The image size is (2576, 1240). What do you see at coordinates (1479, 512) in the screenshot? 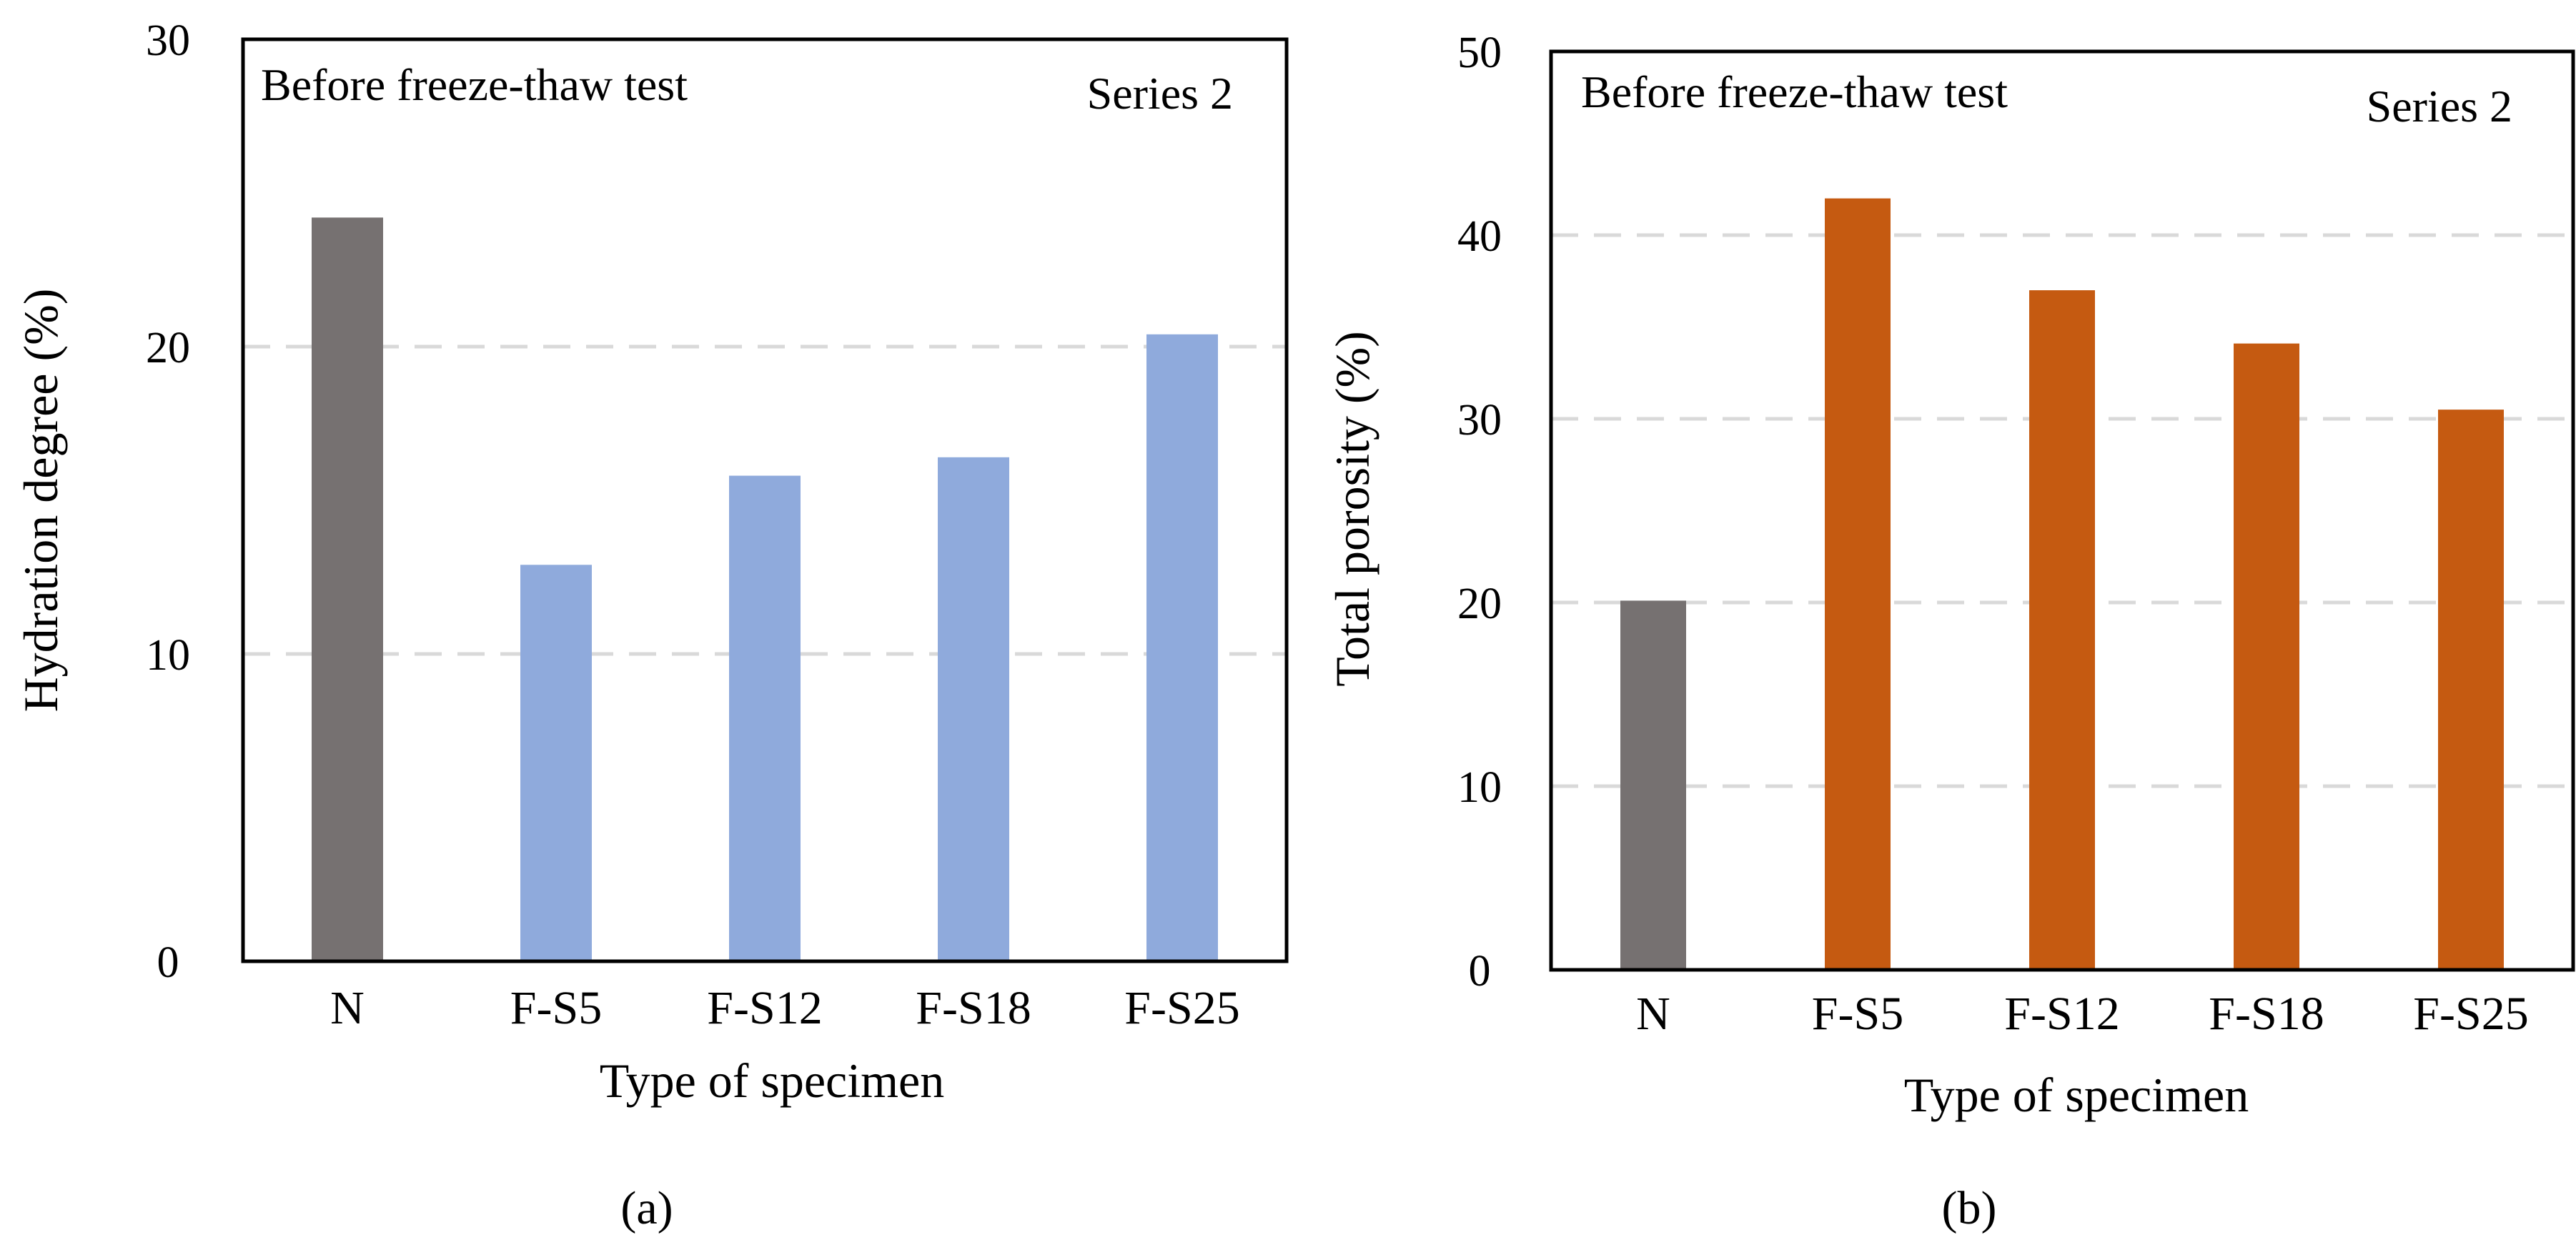
I see `y-tick-labels: 0 10 20 30 40 50` at bounding box center [1479, 512].